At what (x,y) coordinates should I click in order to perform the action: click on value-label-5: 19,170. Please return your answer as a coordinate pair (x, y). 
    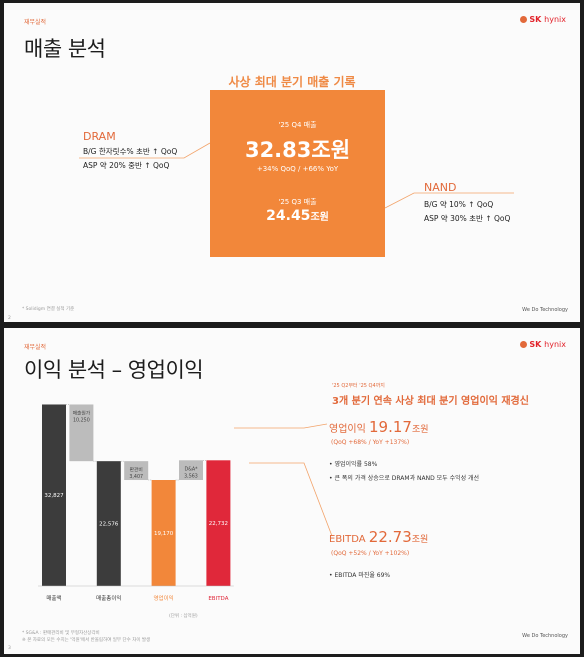
    Looking at the image, I should click on (164, 534).